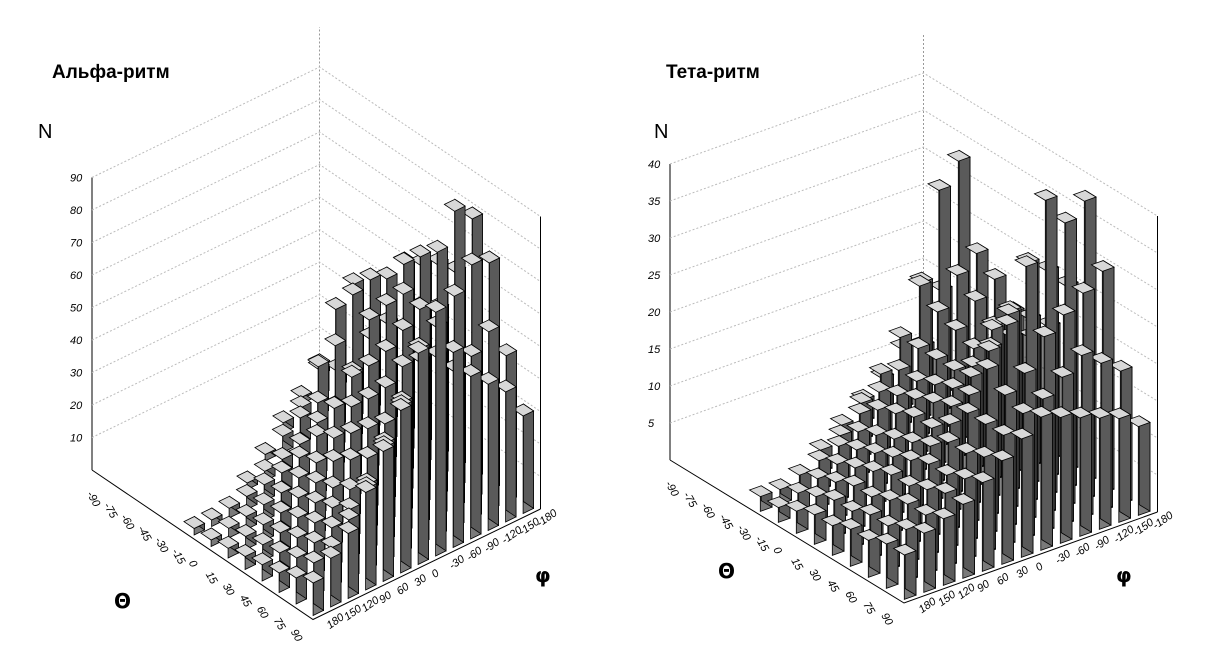 Image resolution: width=1208 pixels, height=661 pixels. Describe the element at coordinates (661, 132) in the screenshot. I see `z-axis-label: N` at that location.